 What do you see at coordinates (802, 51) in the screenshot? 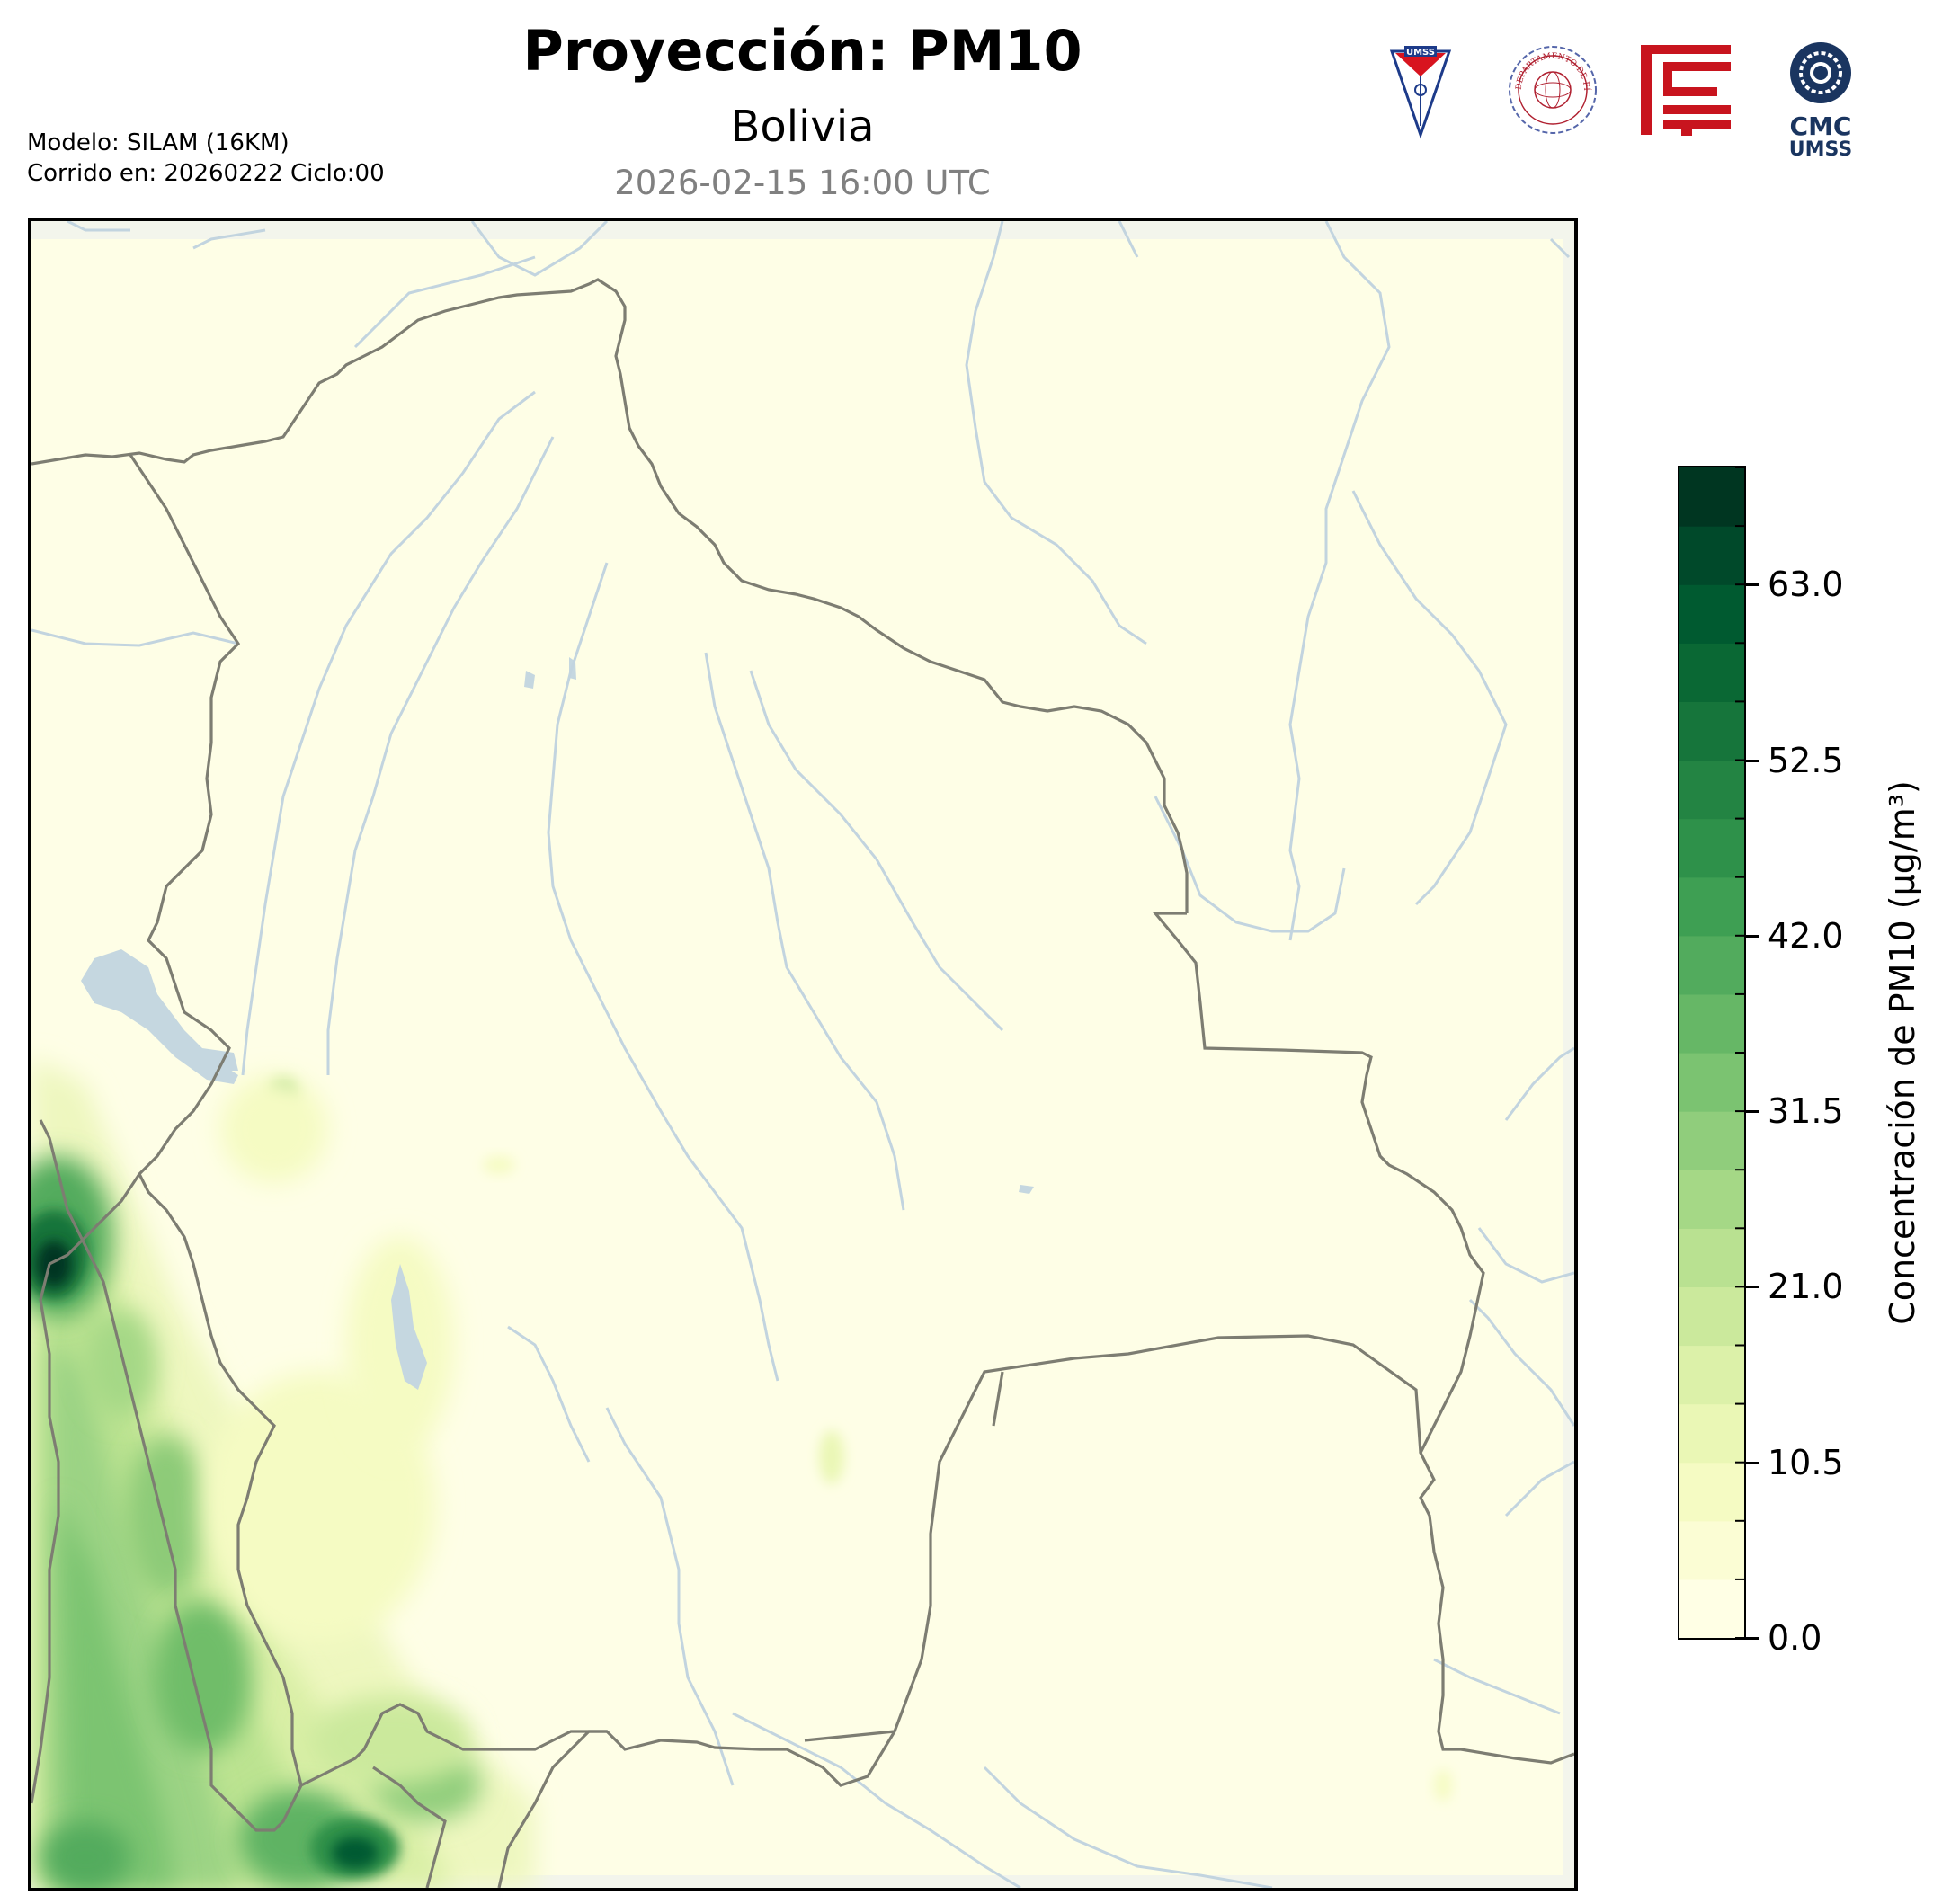
I see `page-title: Proyección: PM10` at bounding box center [802, 51].